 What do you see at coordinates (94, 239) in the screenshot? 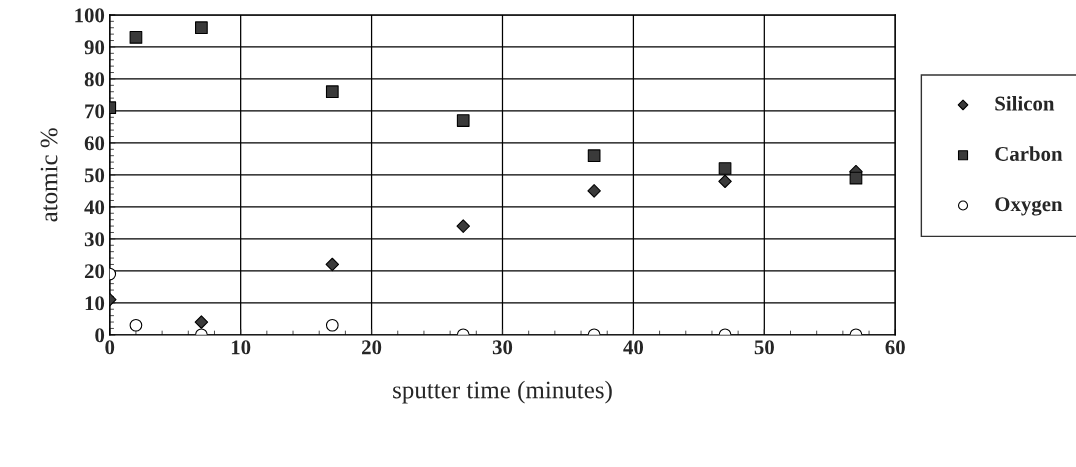
I see `y-tick-label: 30` at bounding box center [94, 239].